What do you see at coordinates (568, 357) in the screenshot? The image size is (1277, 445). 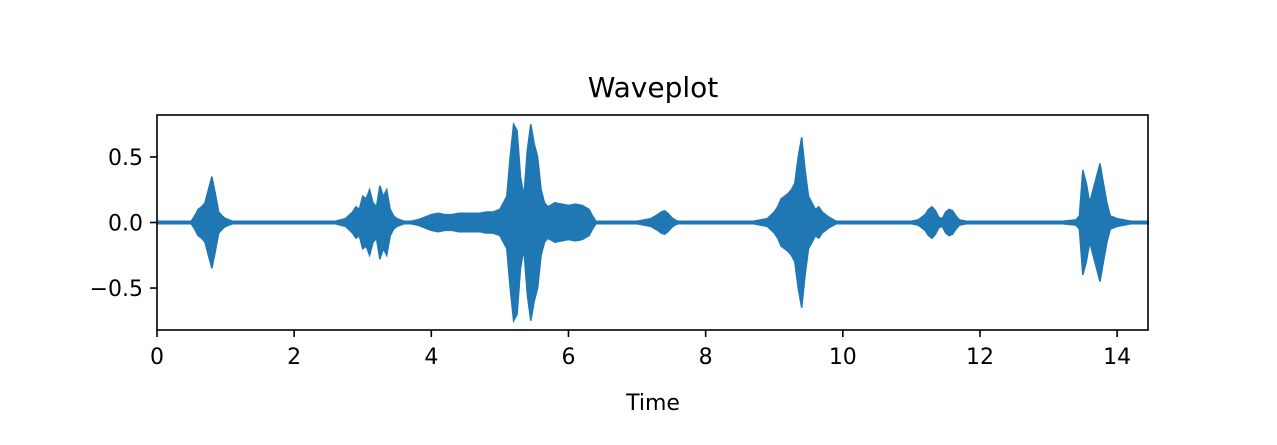 I see `x-tick-label: 6` at bounding box center [568, 357].